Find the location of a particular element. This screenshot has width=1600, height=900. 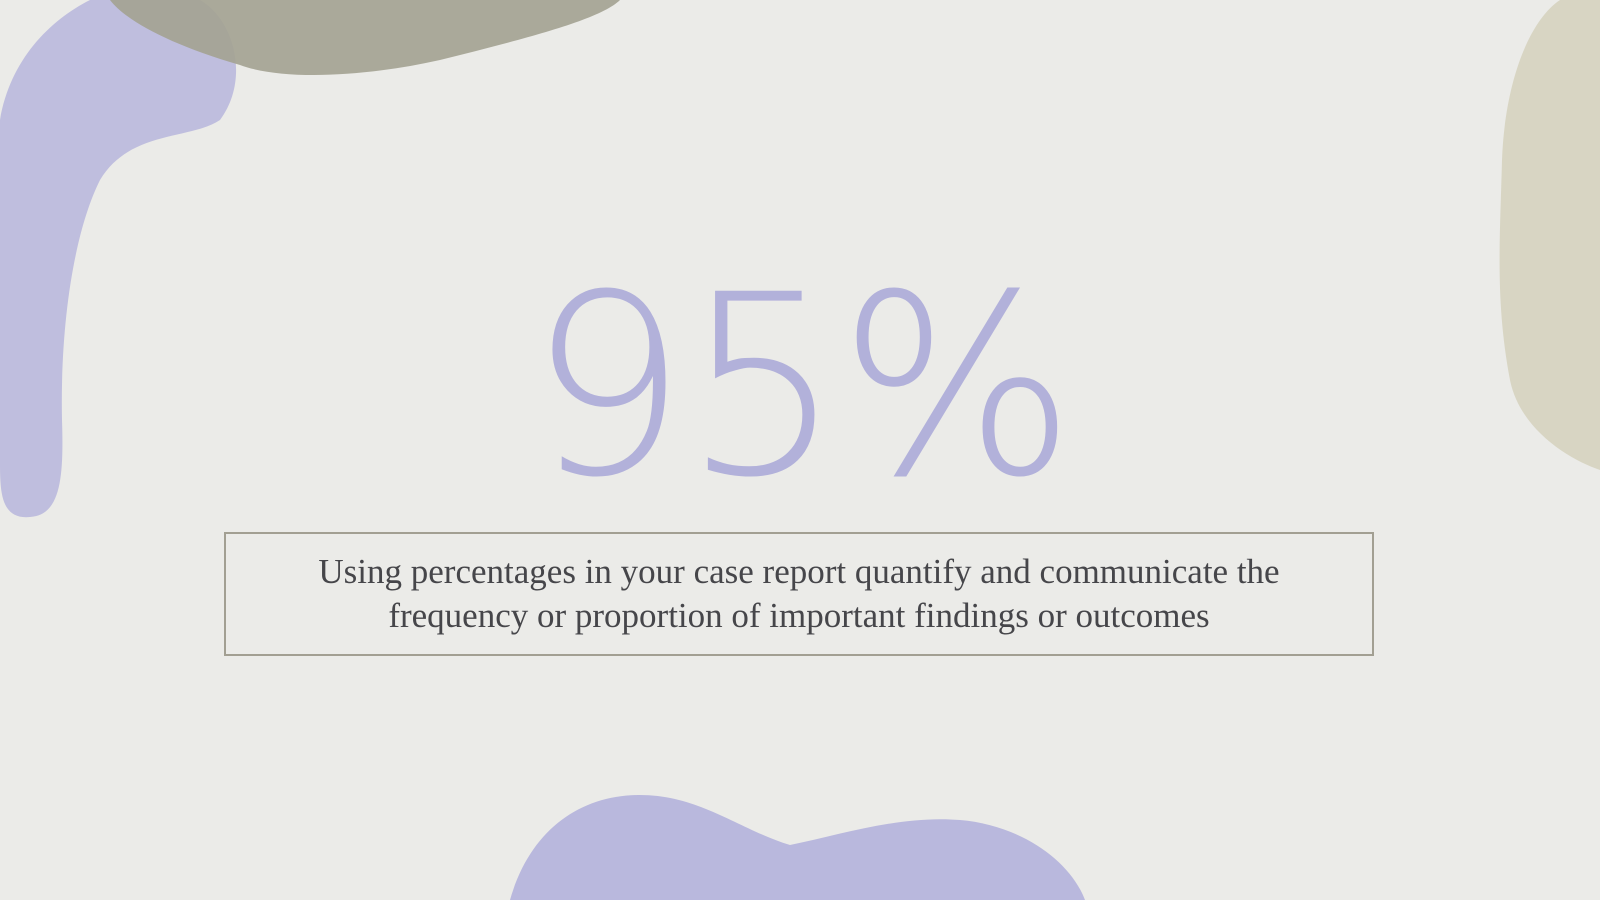

lavender-blob-bottom is located at coordinates (797, 847).